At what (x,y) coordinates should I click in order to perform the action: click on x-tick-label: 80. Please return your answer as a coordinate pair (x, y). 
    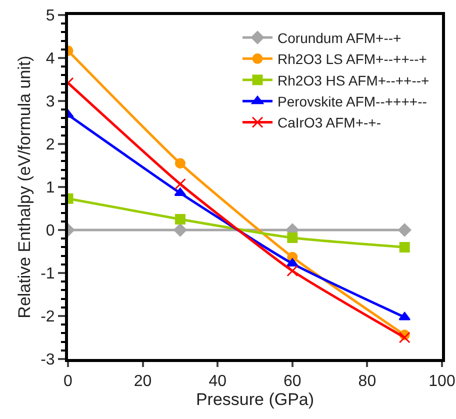
    Looking at the image, I should click on (367, 381).